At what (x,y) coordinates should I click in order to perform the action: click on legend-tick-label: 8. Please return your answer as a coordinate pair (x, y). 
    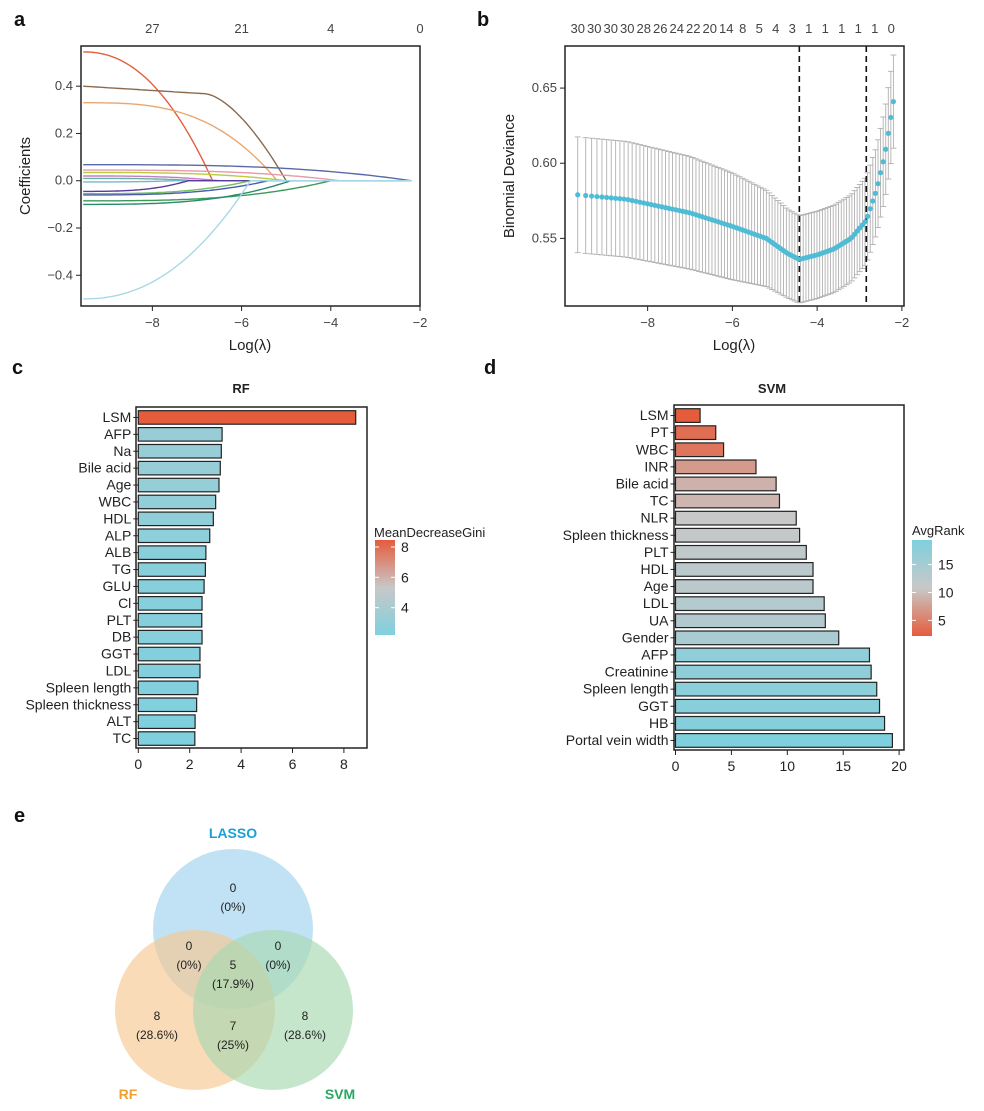
    Looking at the image, I should click on (405, 547).